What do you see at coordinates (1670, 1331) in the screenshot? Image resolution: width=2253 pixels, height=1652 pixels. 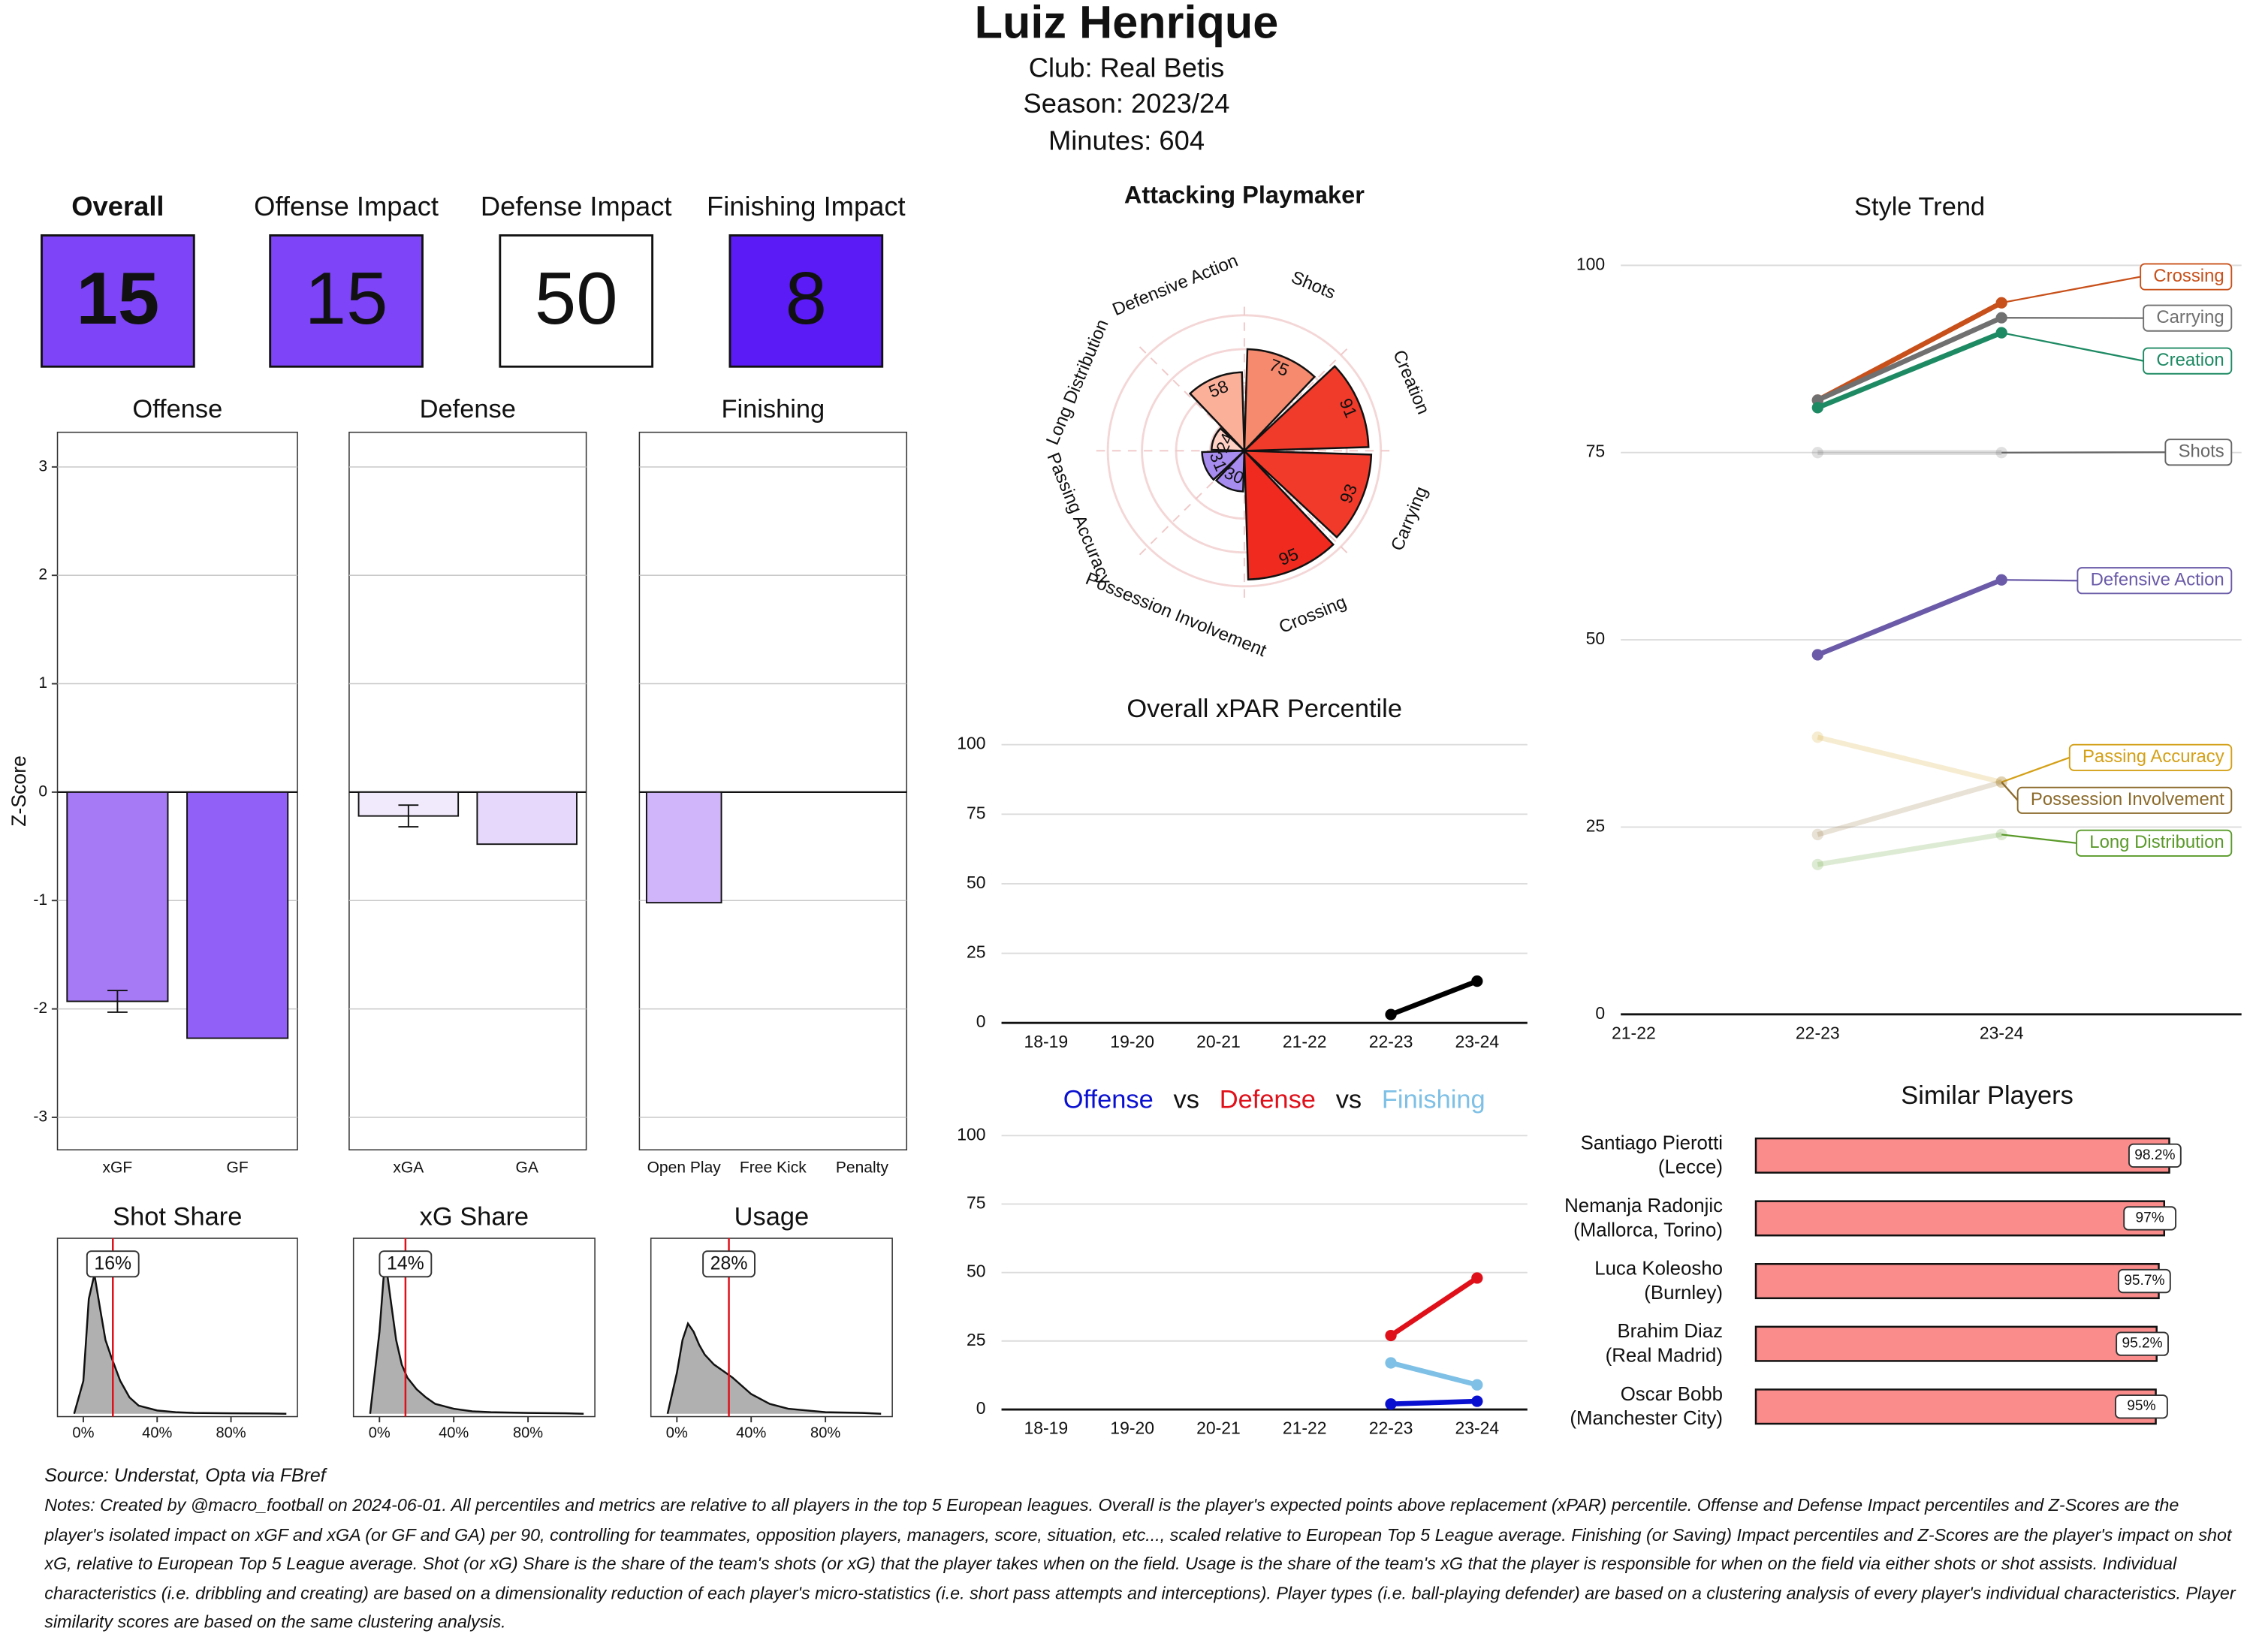 I see `player-name: Brahim Diaz` at bounding box center [1670, 1331].